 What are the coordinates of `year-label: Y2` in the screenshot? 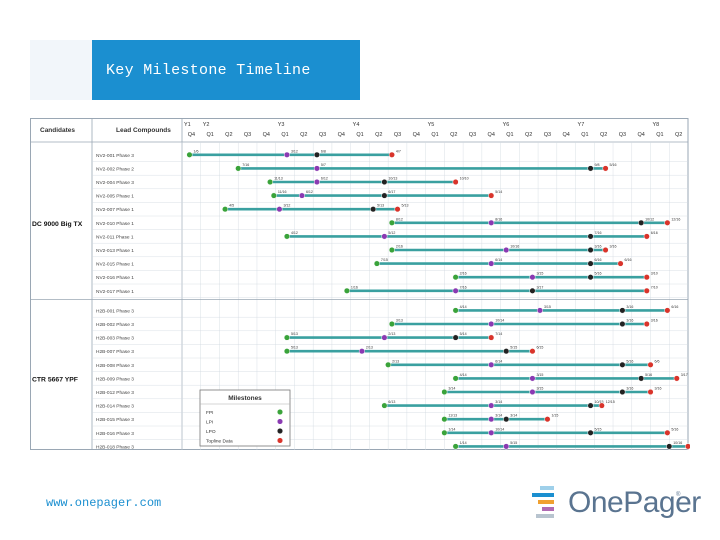 It's located at (206, 125).